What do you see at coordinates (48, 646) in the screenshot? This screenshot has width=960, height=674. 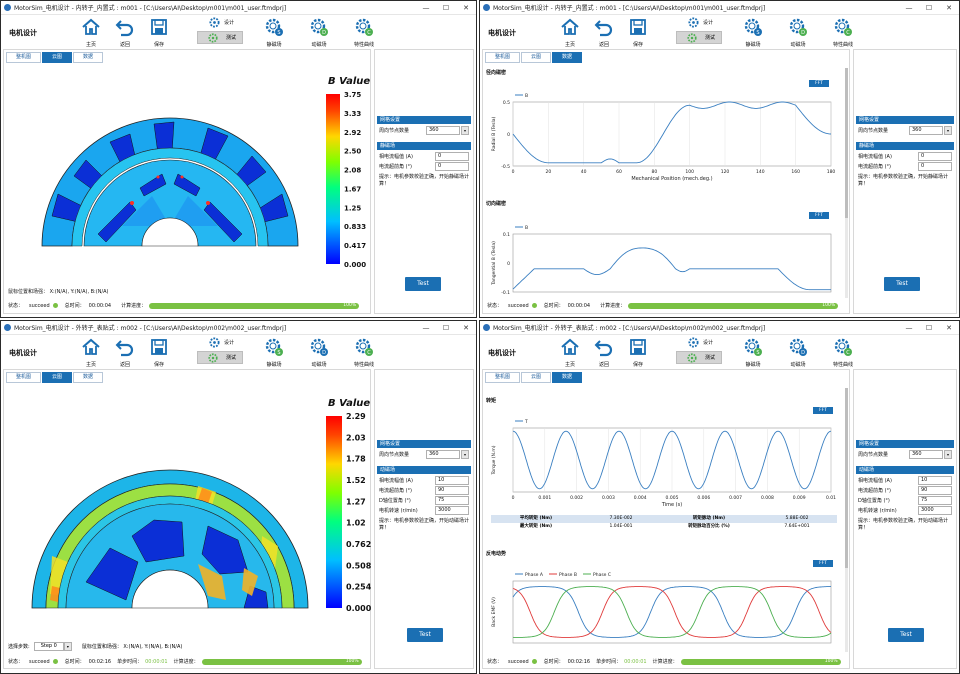 I see `step-select: Step 0` at bounding box center [48, 646].